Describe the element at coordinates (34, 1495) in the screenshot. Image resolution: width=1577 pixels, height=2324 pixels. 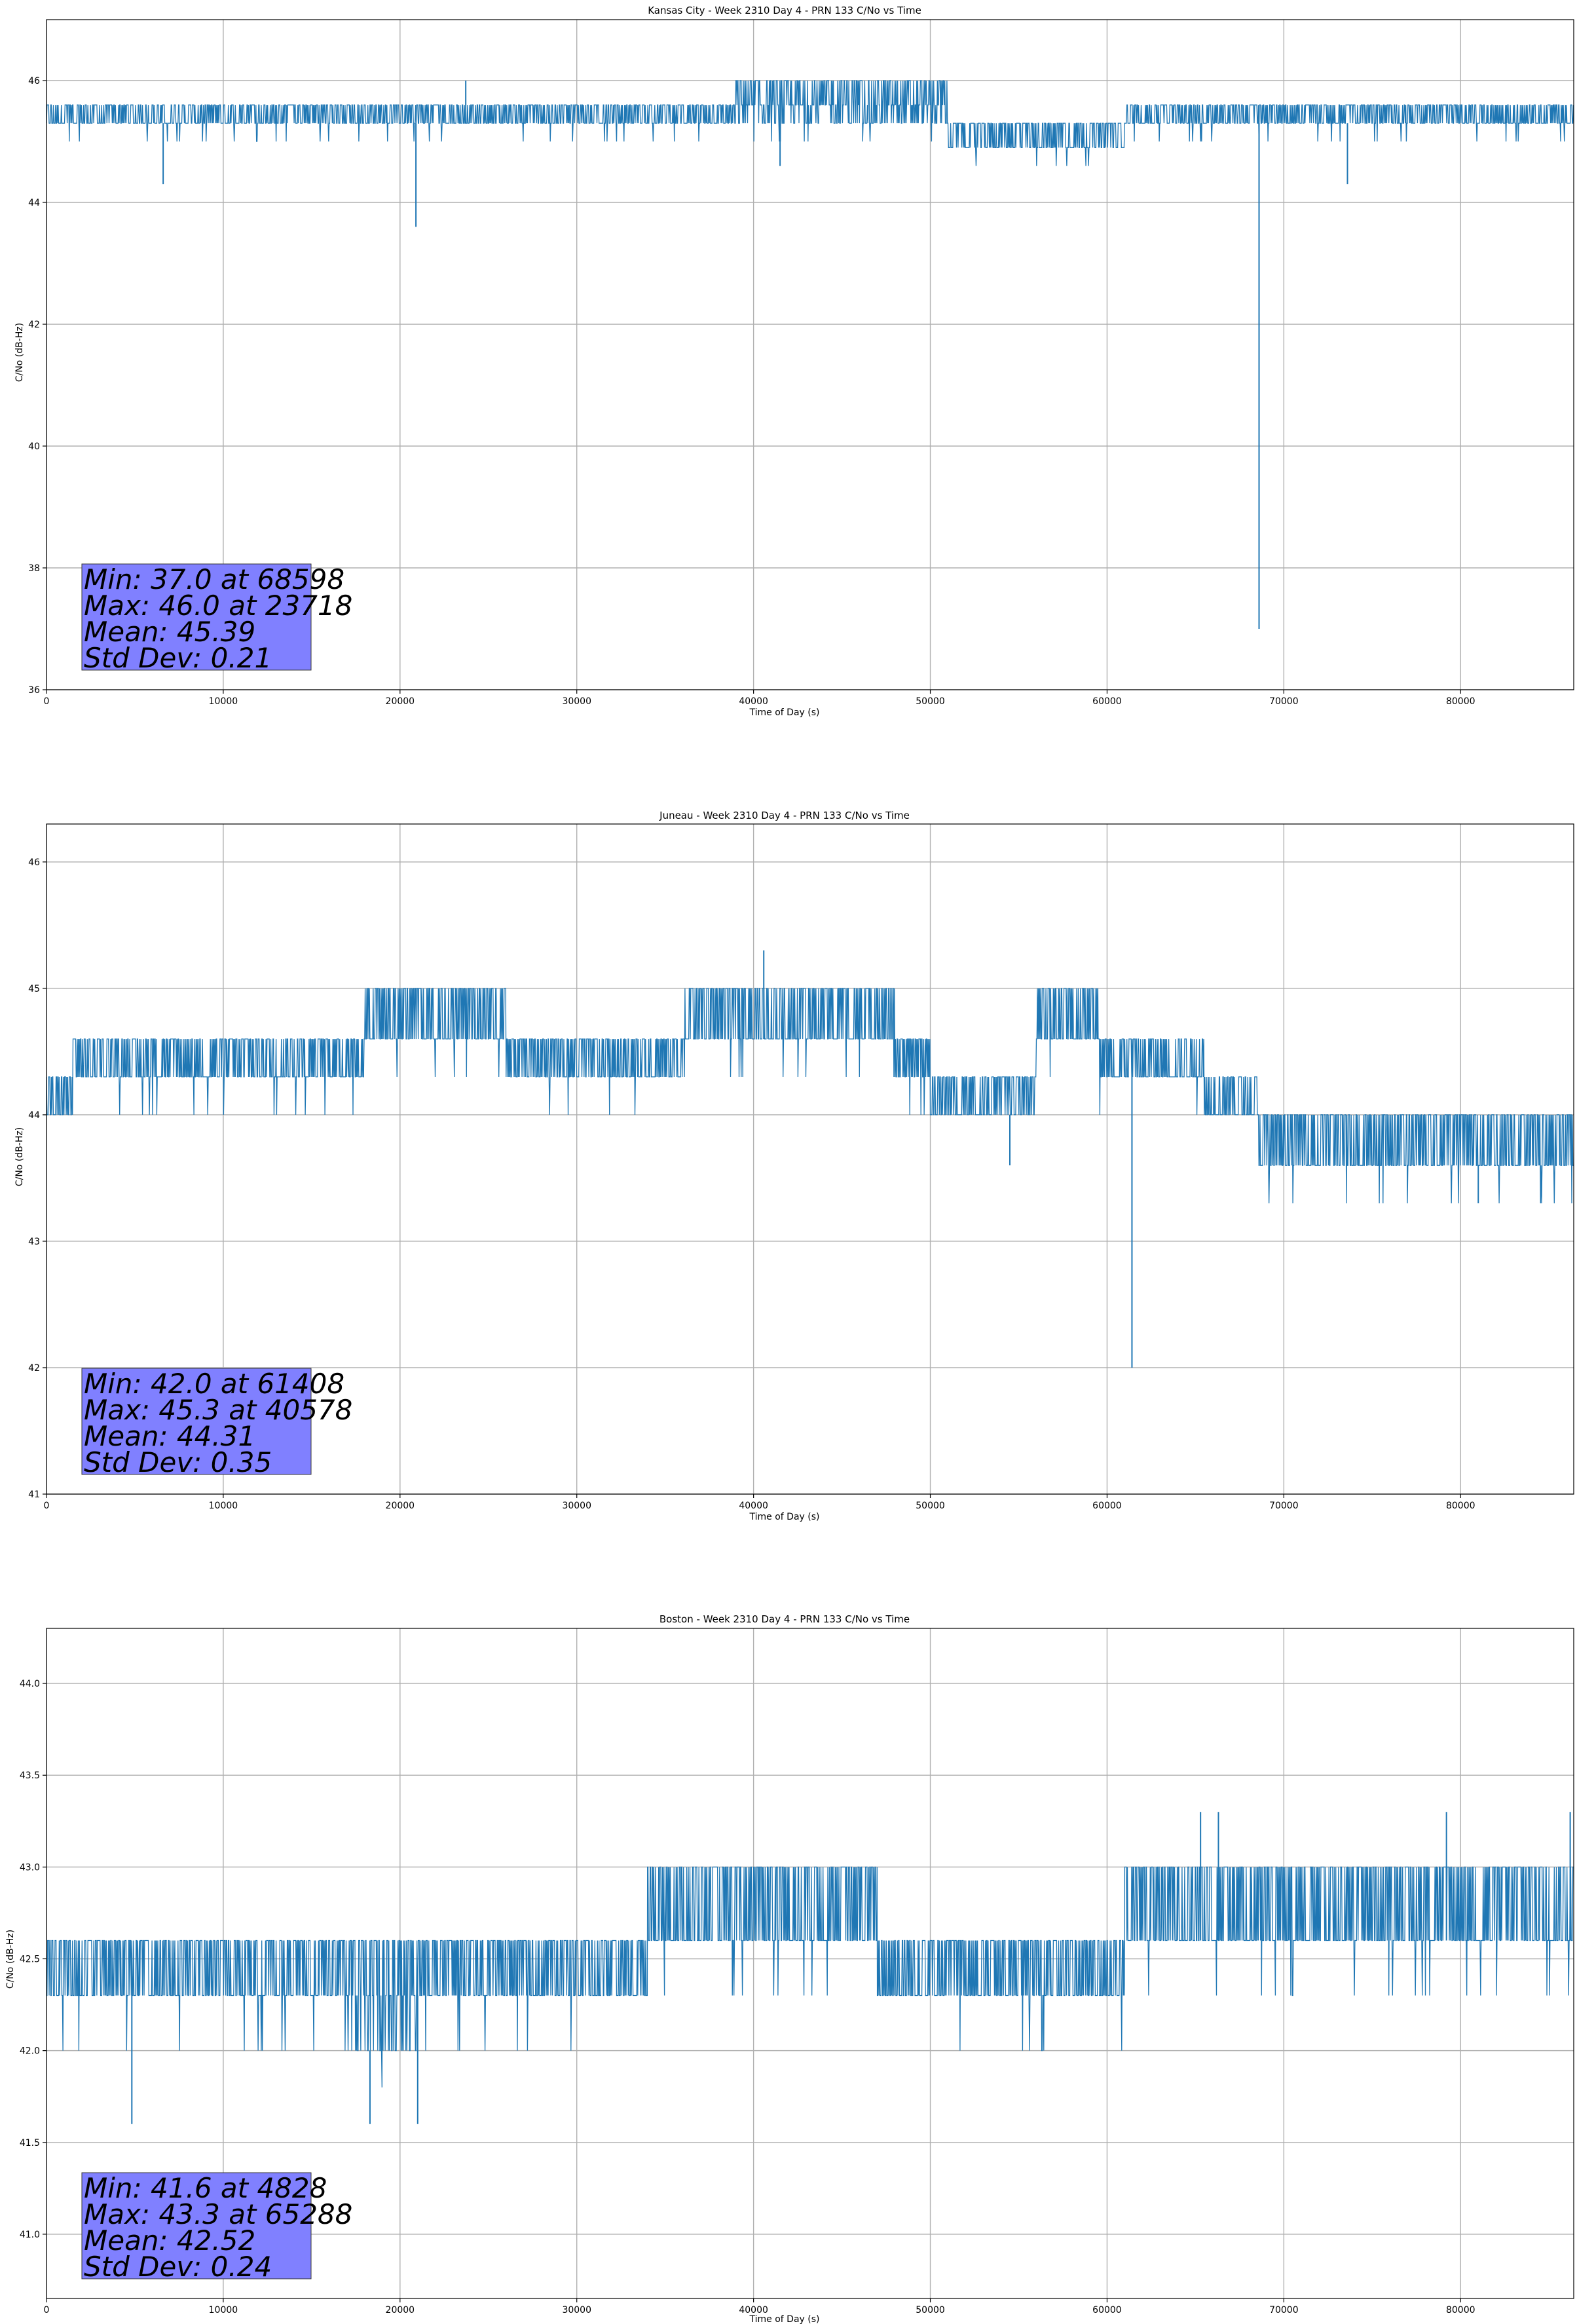
I see `y-tick-label: 41` at that location.